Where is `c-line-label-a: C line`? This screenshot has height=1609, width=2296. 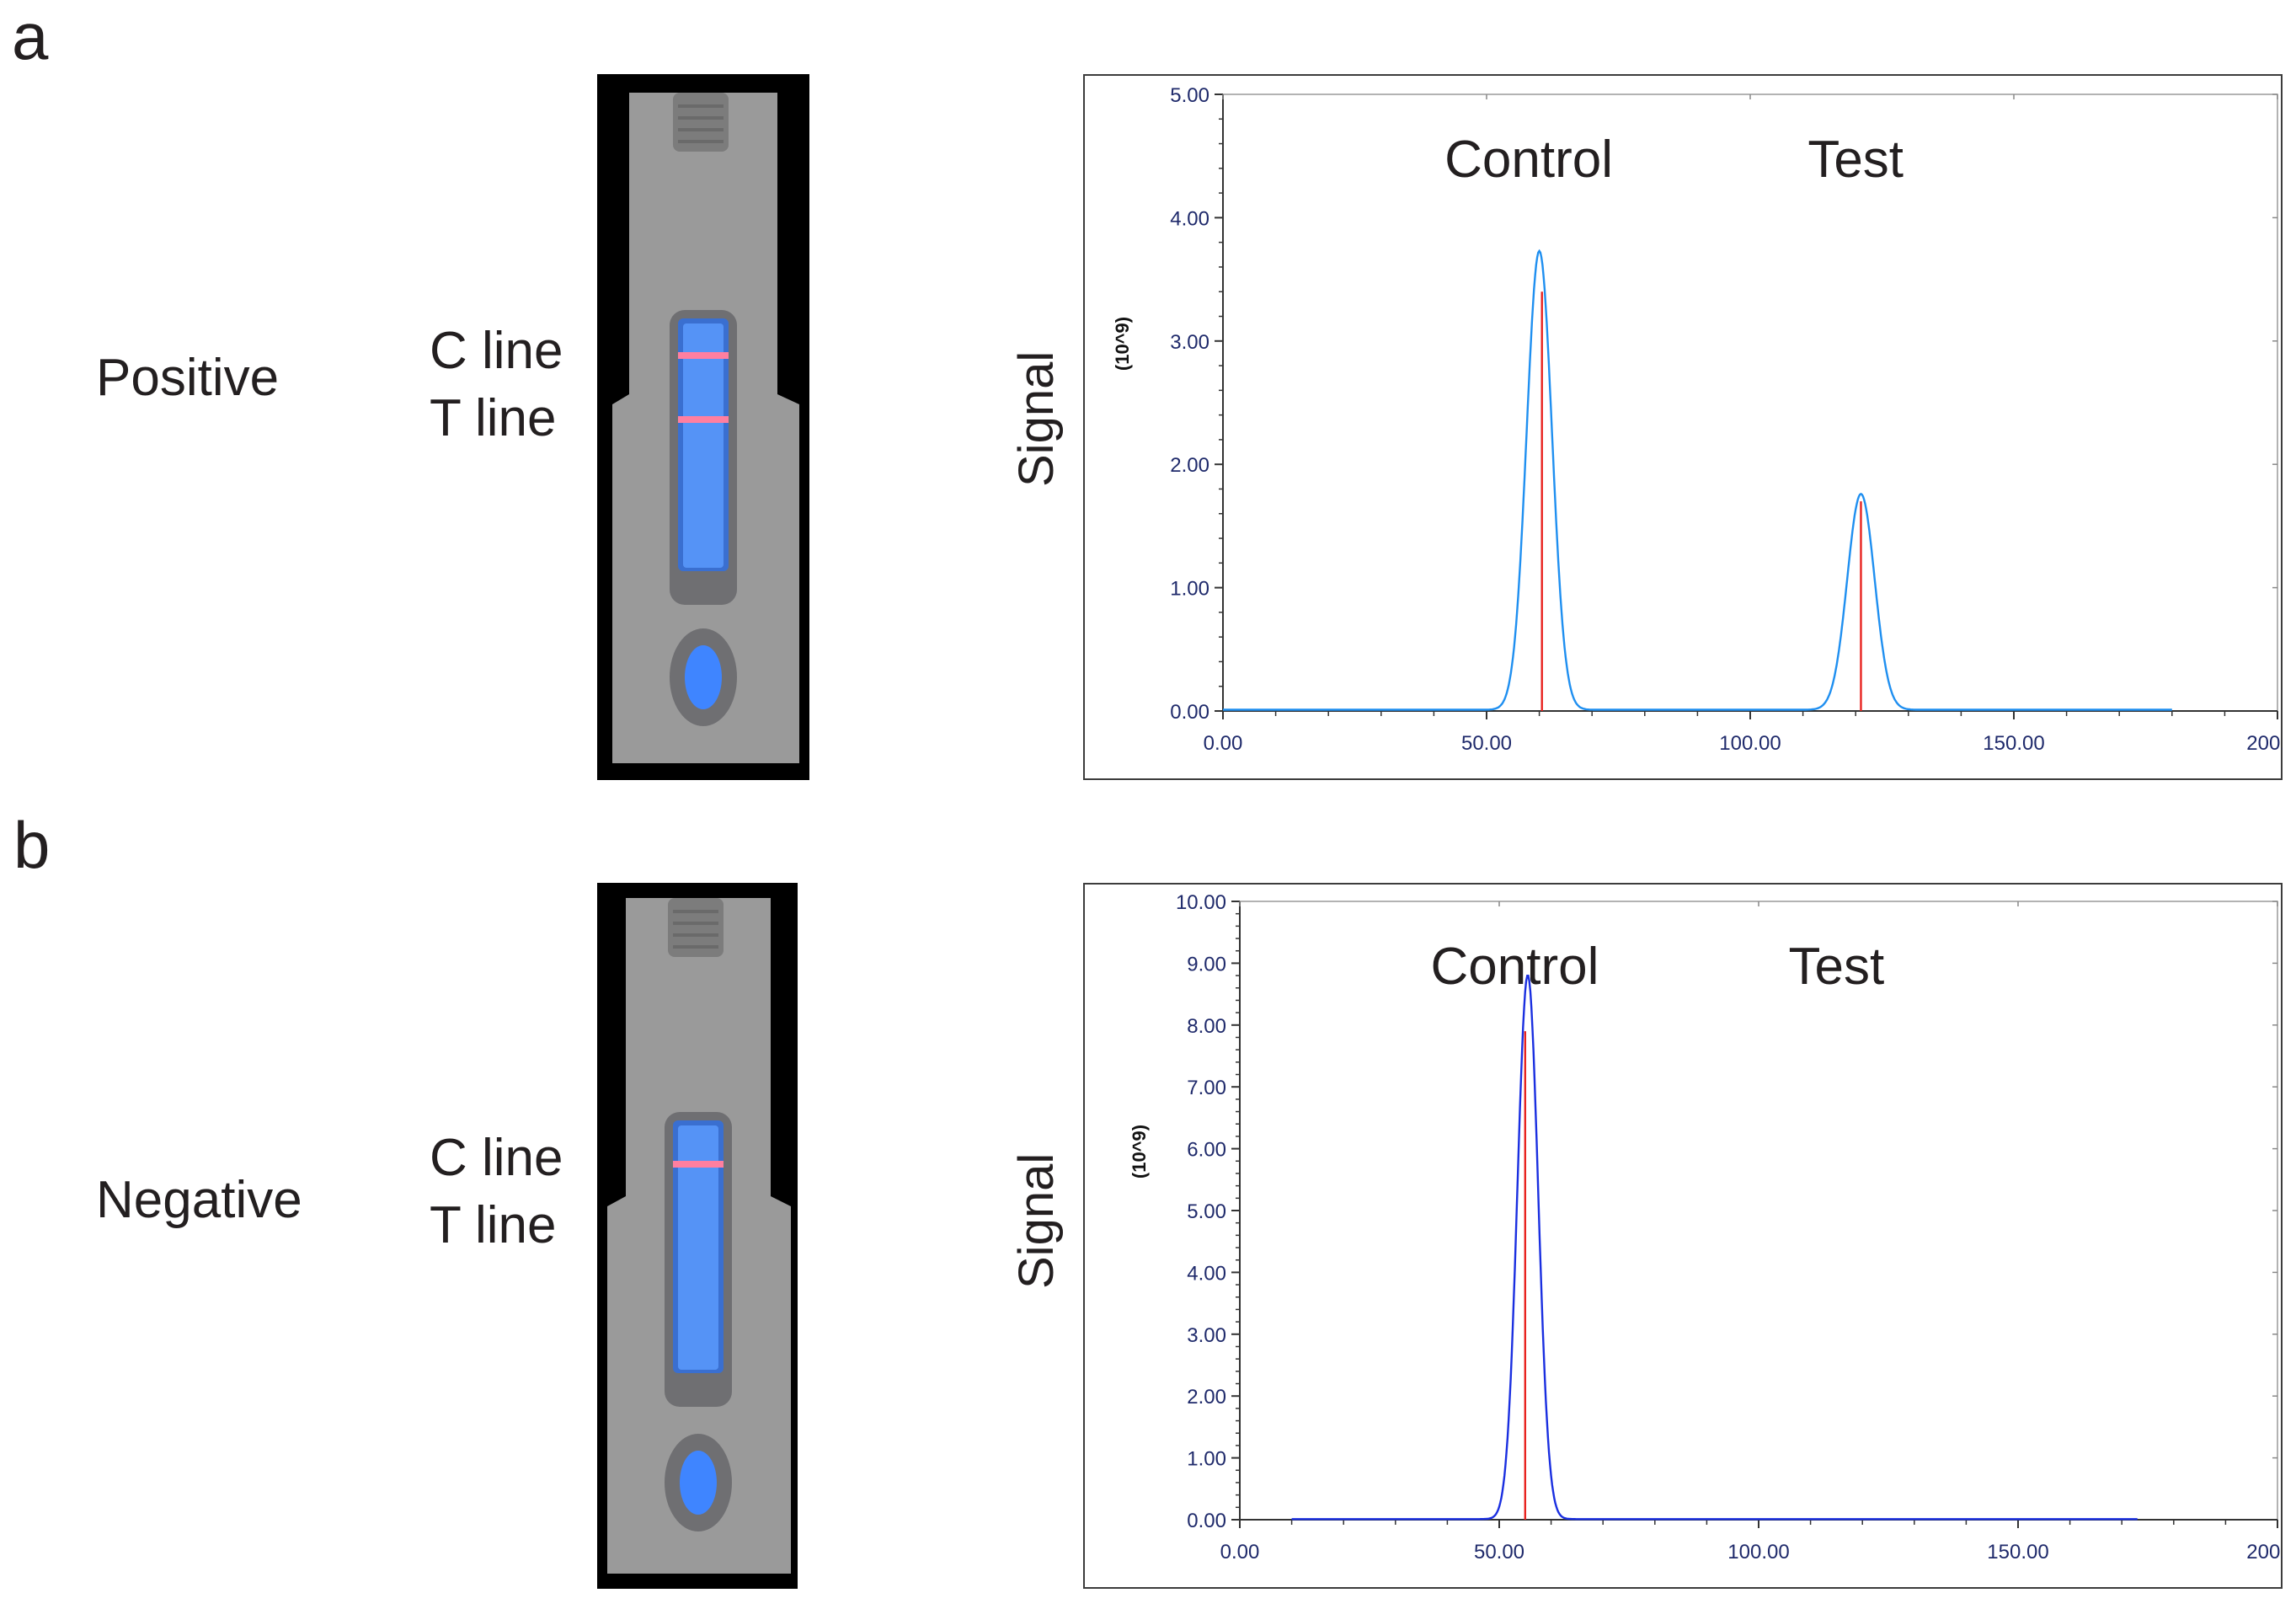
c-line-label-a: C line is located at coordinates (496, 351).